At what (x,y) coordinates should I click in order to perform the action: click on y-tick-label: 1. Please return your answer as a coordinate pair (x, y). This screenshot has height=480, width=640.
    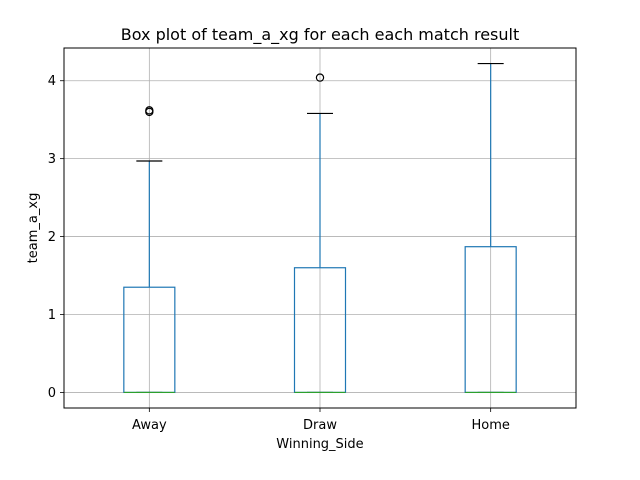
    Looking at the image, I should click on (52, 315).